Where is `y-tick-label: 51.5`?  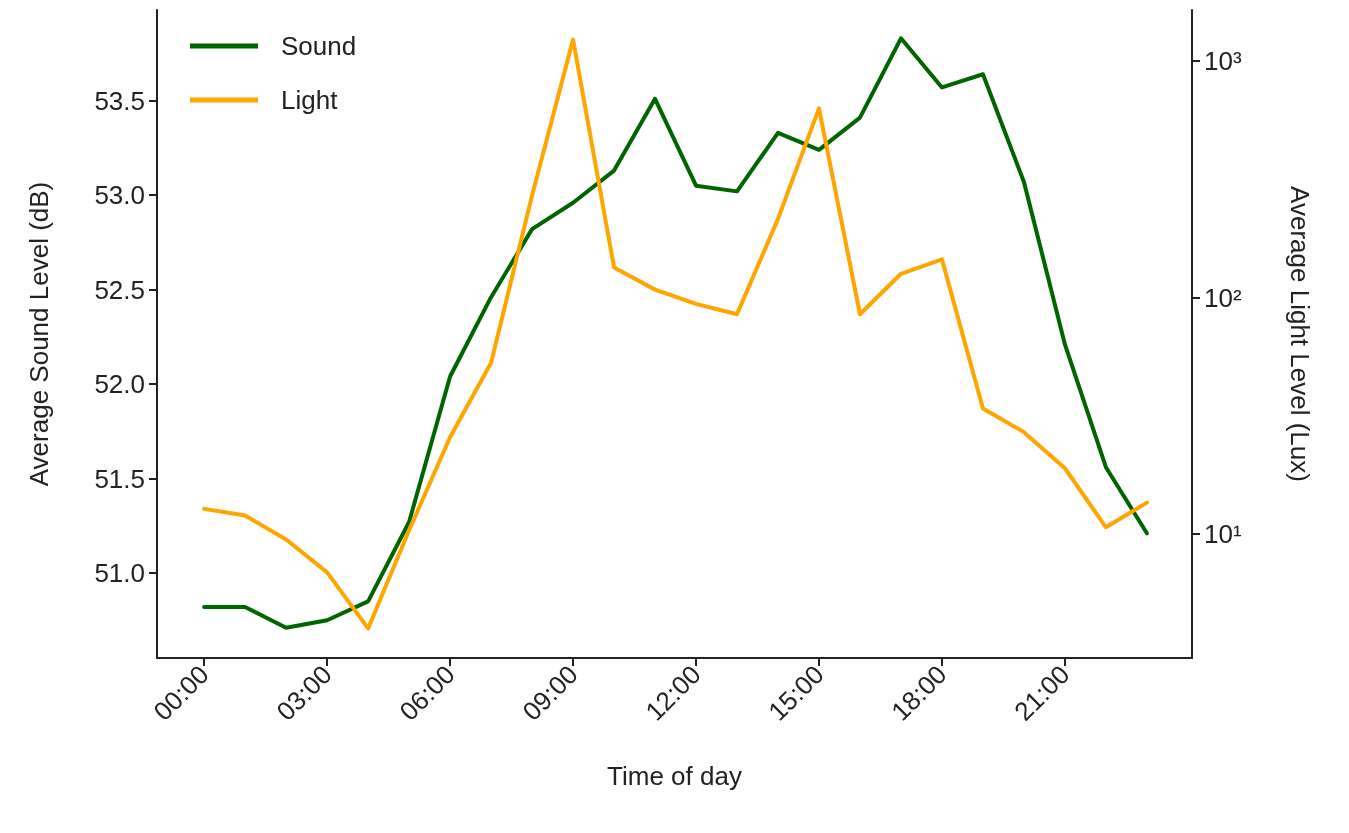 y-tick-label: 51.5 is located at coordinates (119, 478).